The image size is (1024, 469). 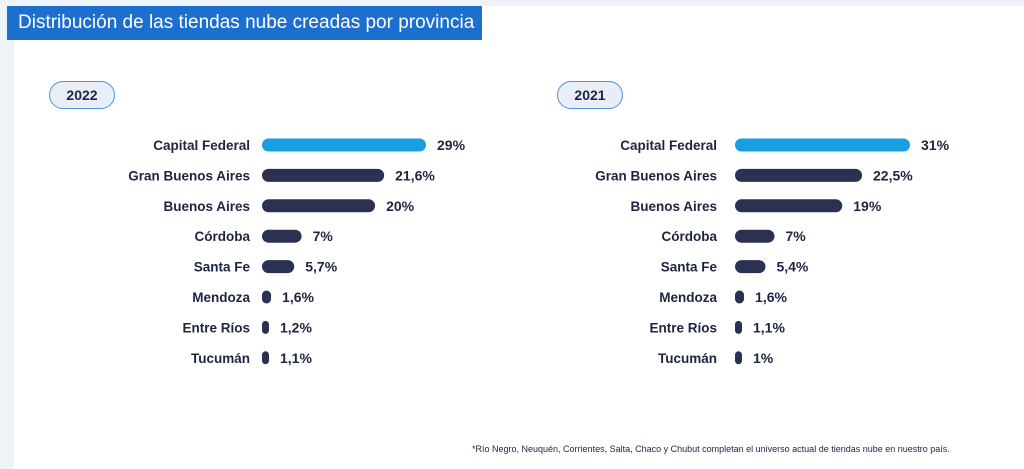 I want to click on value-label: 20%, so click(x=400, y=206).